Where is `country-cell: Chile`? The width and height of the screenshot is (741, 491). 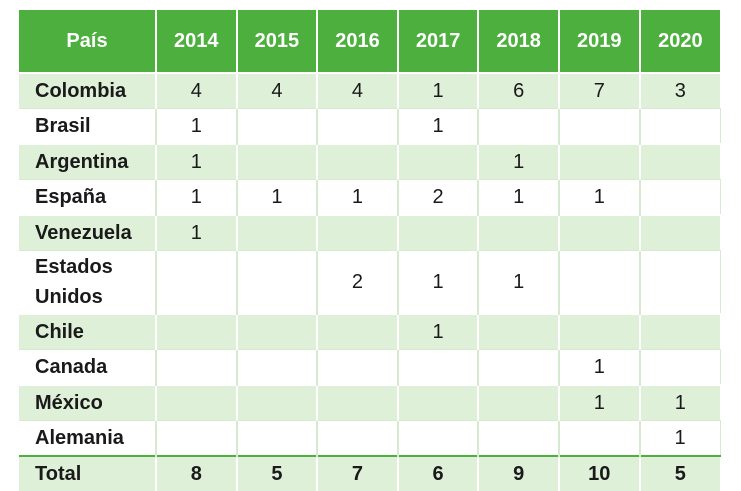
country-cell: Chile is located at coordinates (88, 331).